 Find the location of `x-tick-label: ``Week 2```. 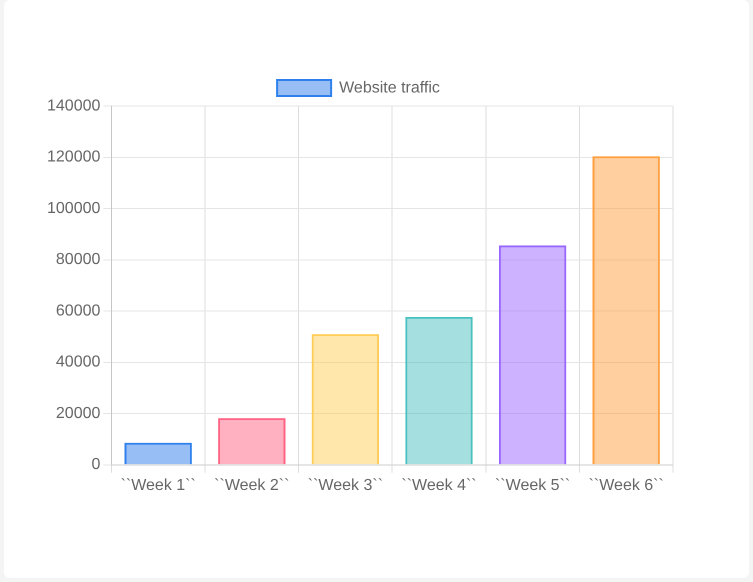

x-tick-label: ``Week 2`` is located at coordinates (252, 485).